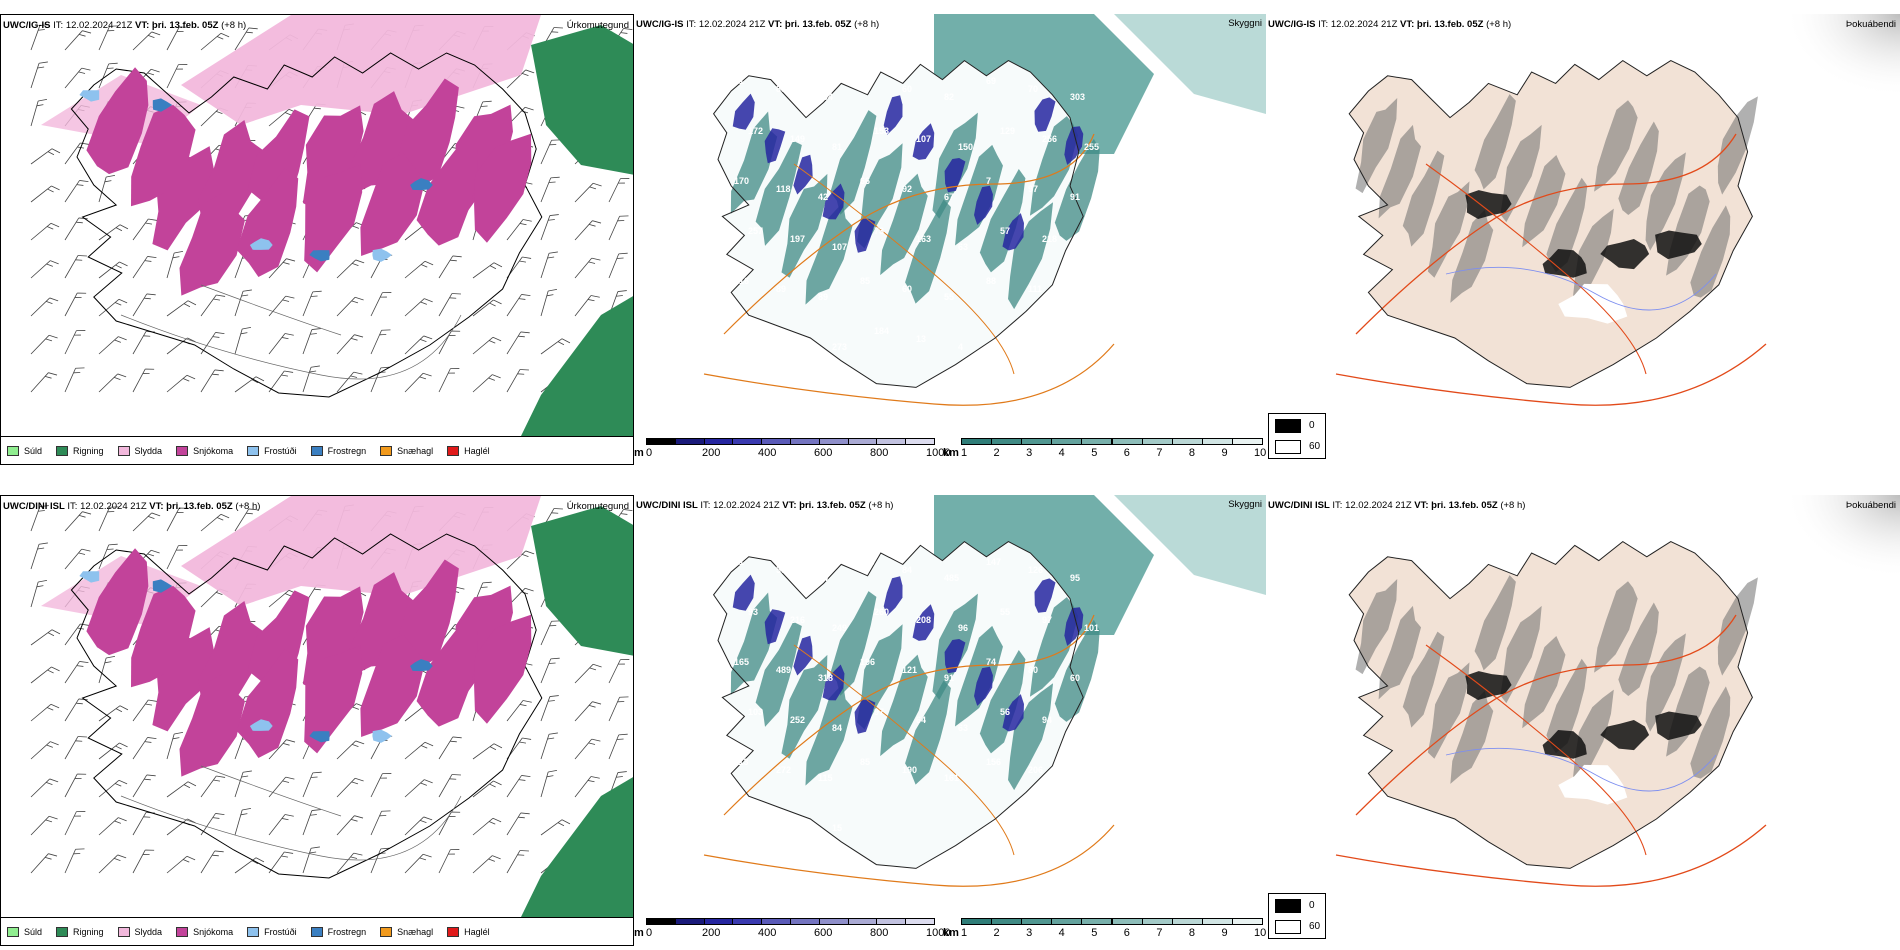 This screenshot has height=950, width=1900. What do you see at coordinates (148, 450) in the screenshot?
I see `legend-label: Slydda` at bounding box center [148, 450].